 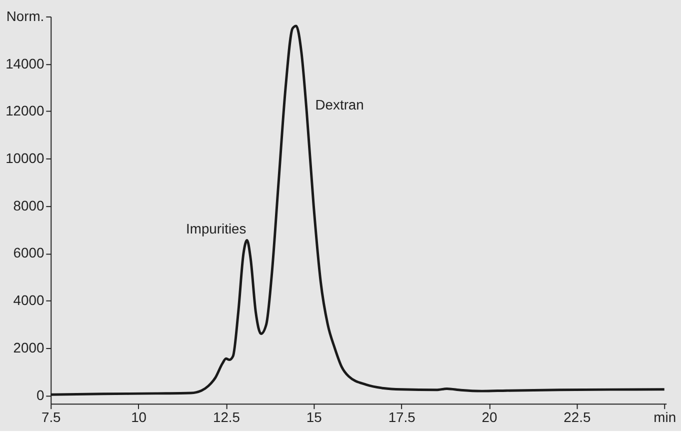 What do you see at coordinates (40, 394) in the screenshot?
I see `y-tick-label: 0` at bounding box center [40, 394].